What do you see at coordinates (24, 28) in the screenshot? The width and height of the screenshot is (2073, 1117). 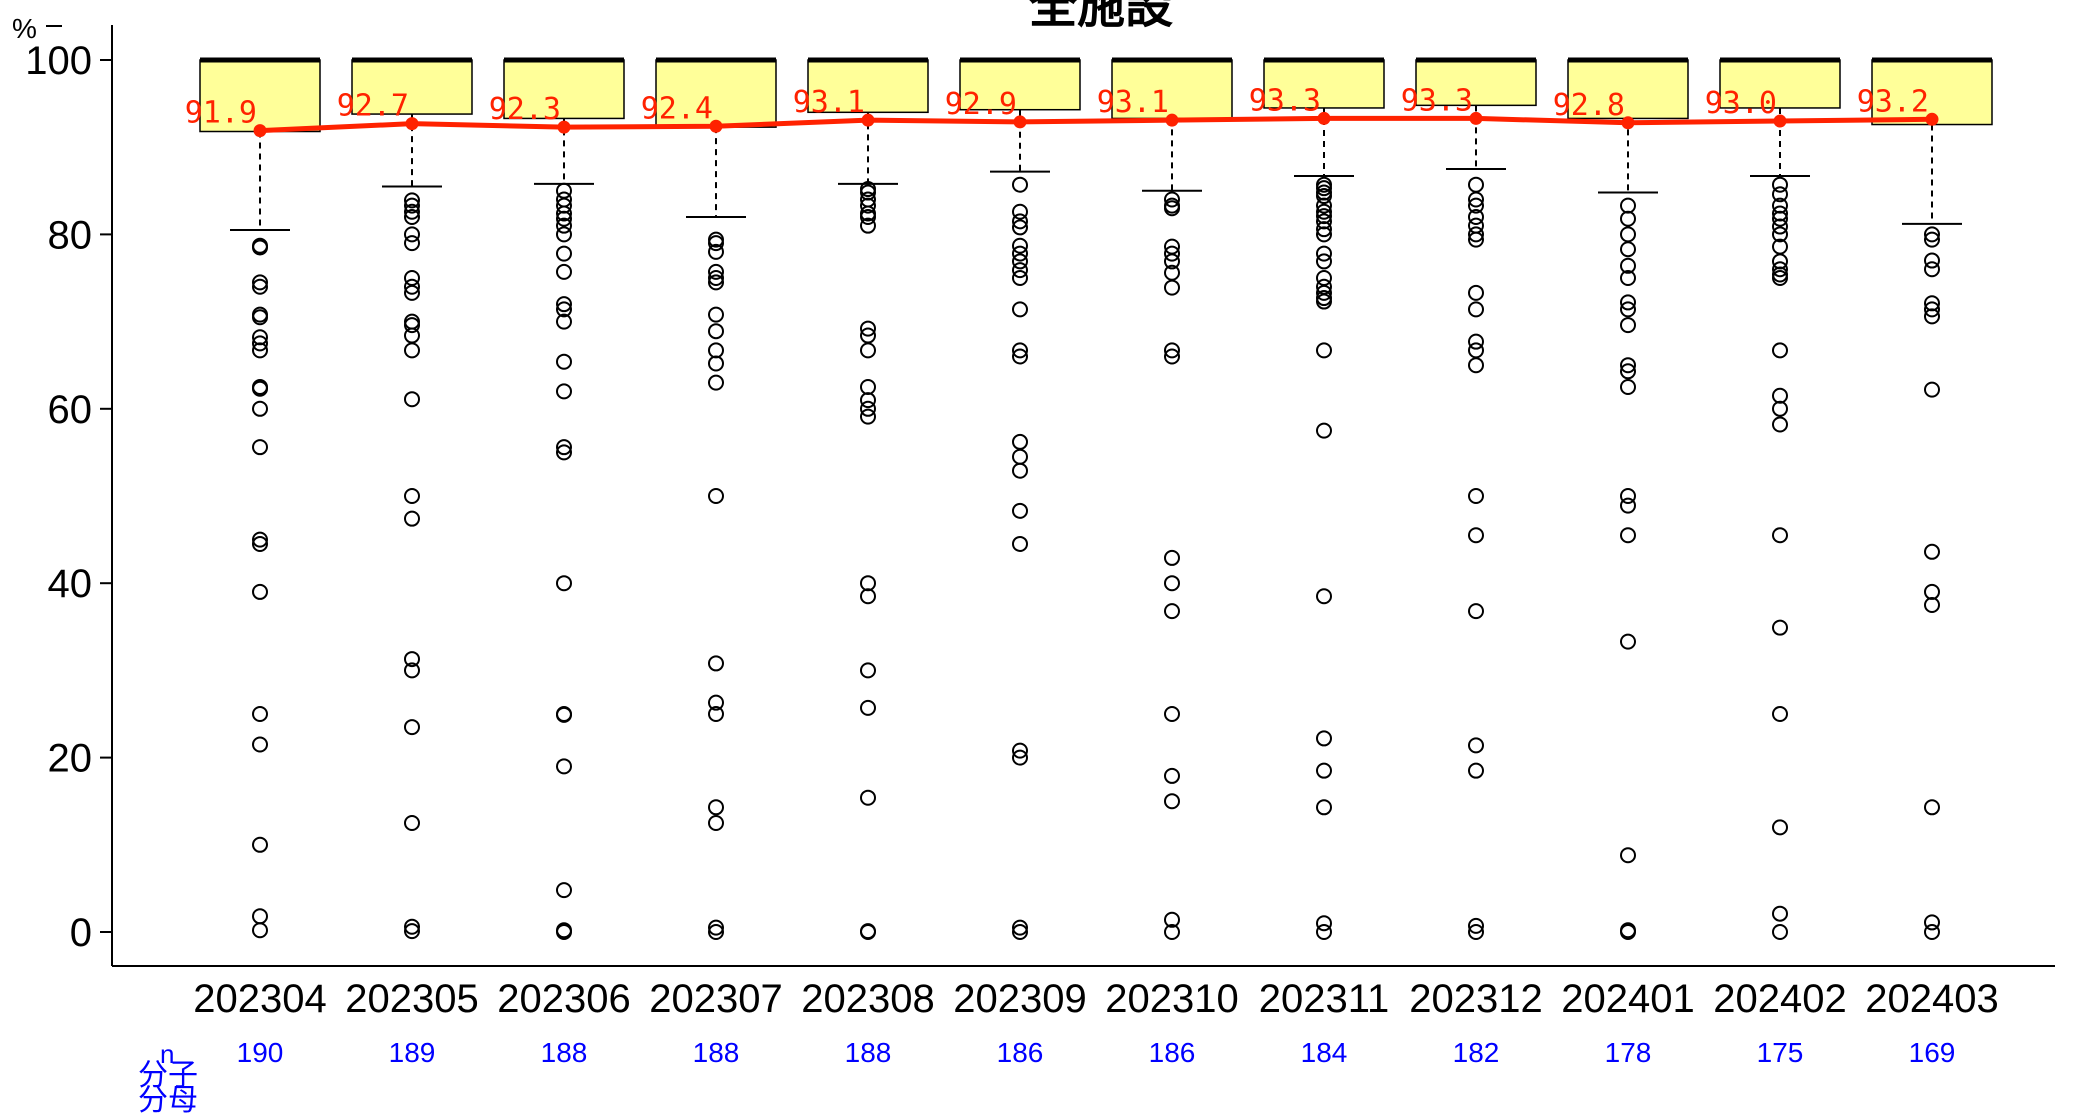 I see `y-axis-unit-label: %` at bounding box center [24, 28].